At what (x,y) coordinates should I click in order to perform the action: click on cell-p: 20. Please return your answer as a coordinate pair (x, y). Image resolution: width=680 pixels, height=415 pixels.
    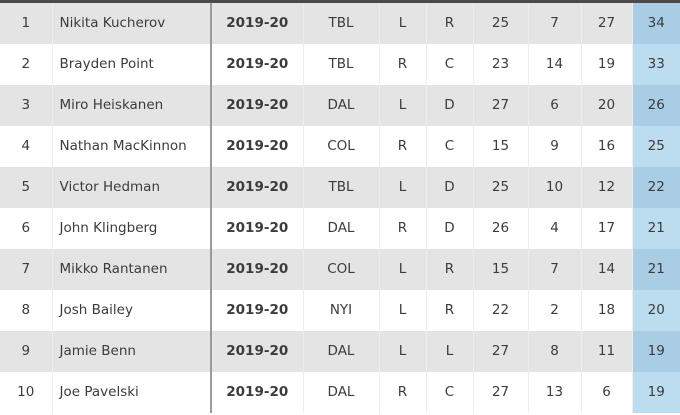
    Looking at the image, I should click on (607, 105).